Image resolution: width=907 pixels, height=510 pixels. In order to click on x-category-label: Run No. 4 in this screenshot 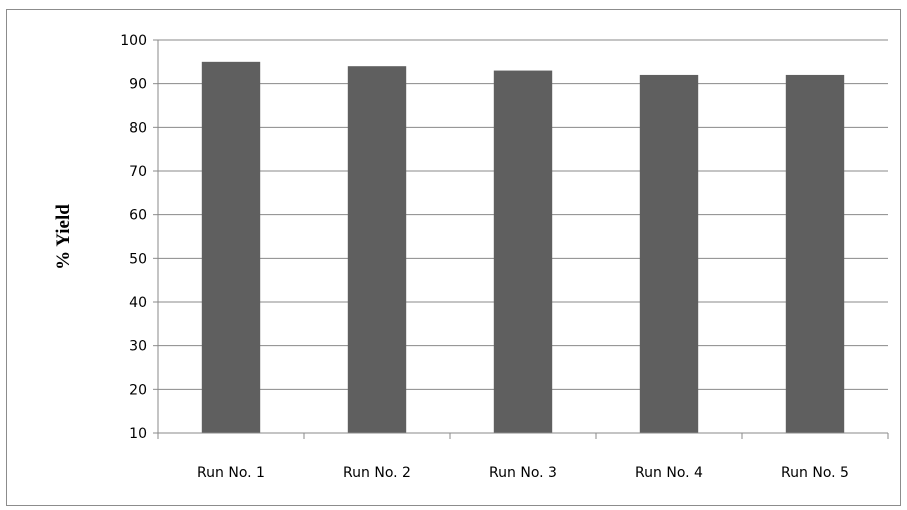, I will do `click(669, 473)`.